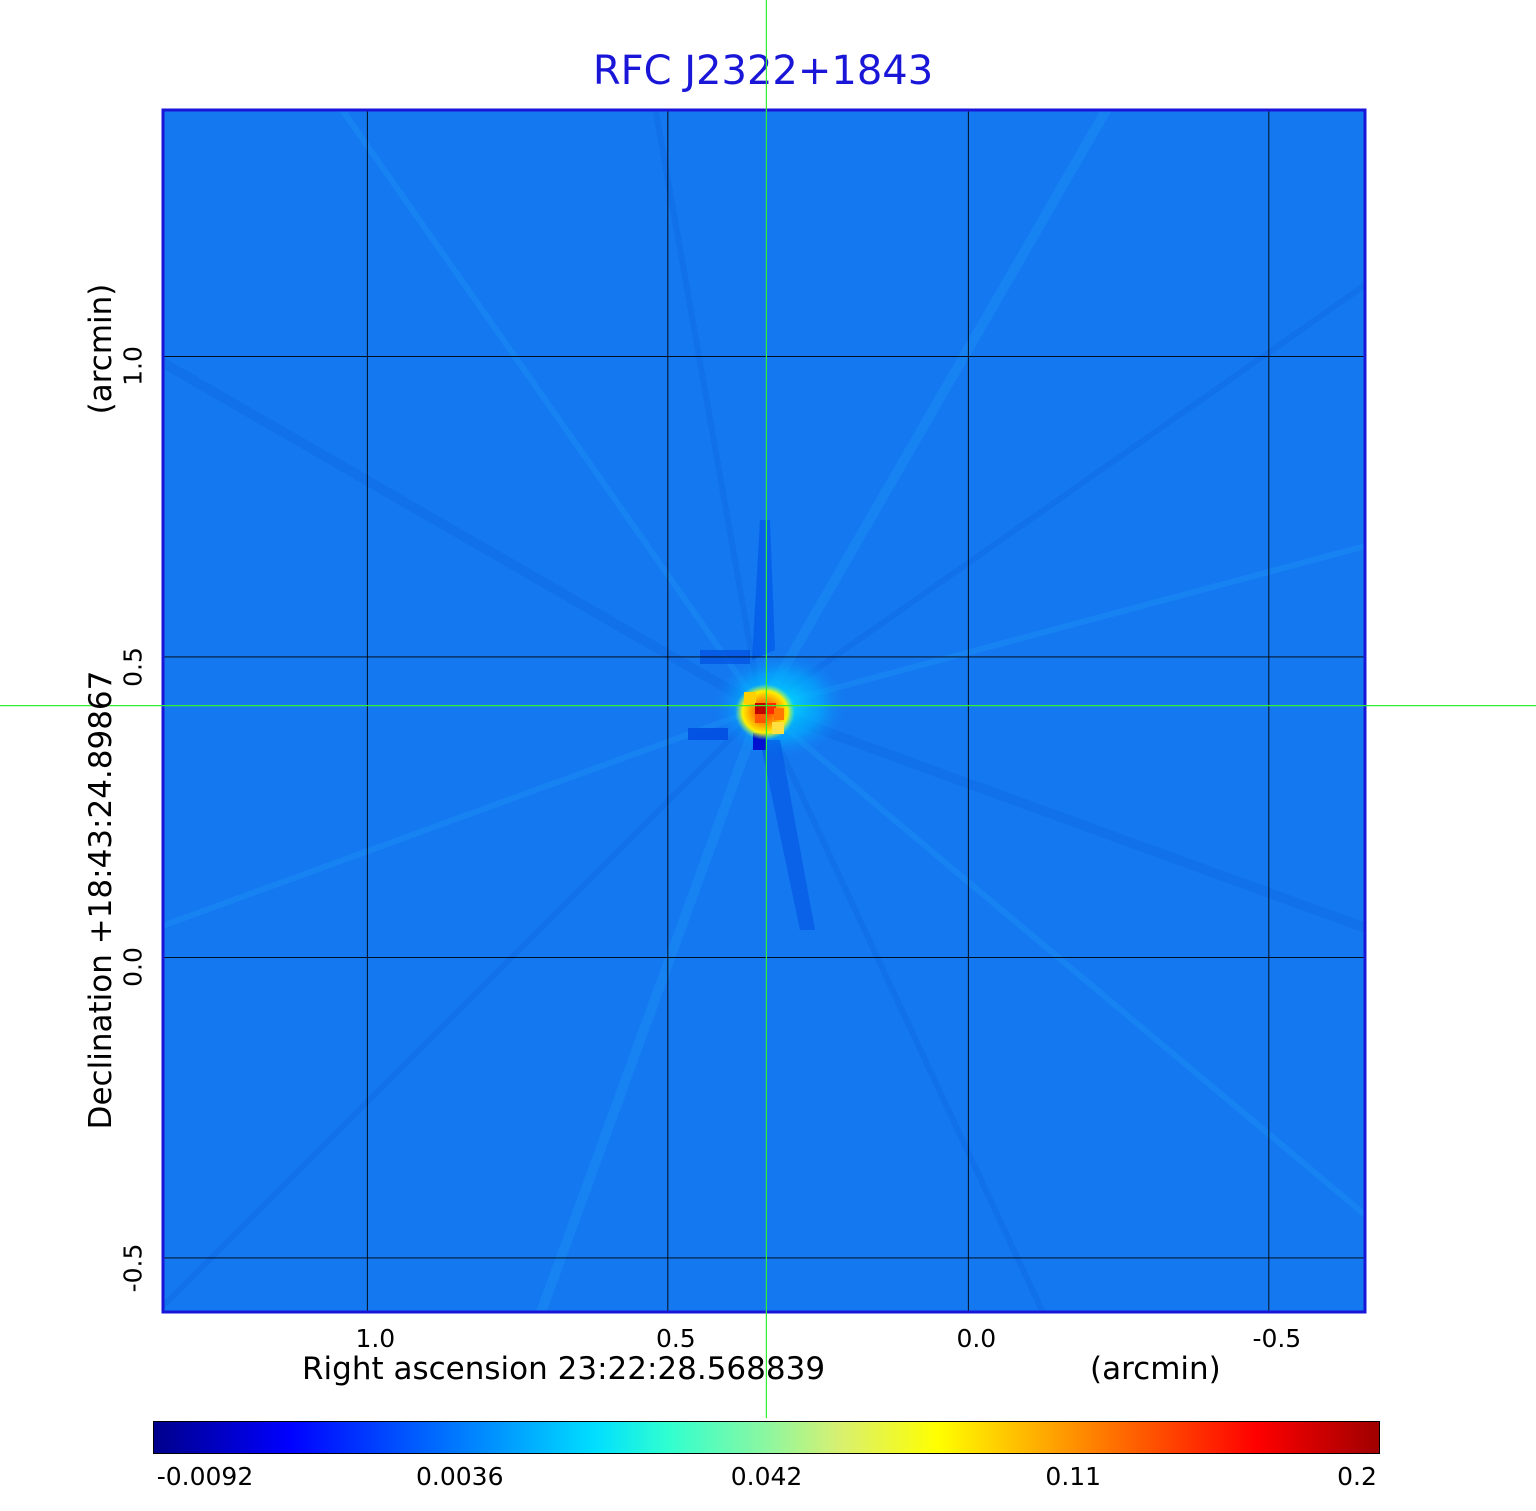 The image size is (1536, 1511). What do you see at coordinates (787, 835) in the screenshot?
I see `jet-streak-down` at bounding box center [787, 835].